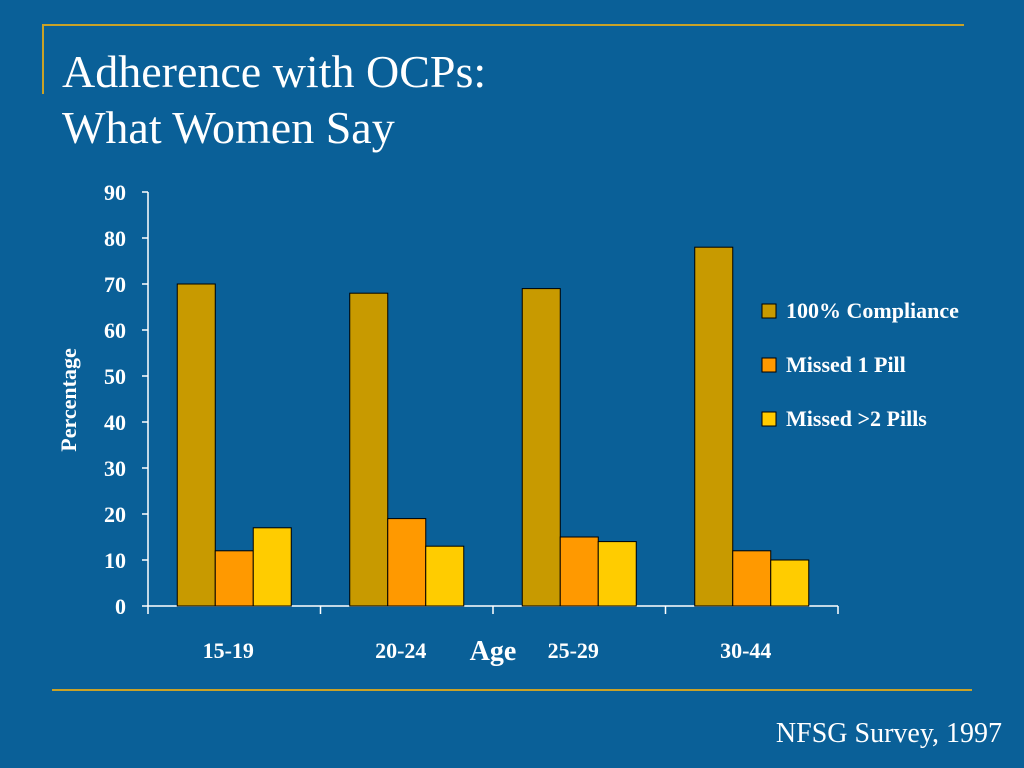 This screenshot has height=768, width=1024. Describe the element at coordinates (196, 445) in the screenshot. I see `bar-15-19-100-compliance` at that location.